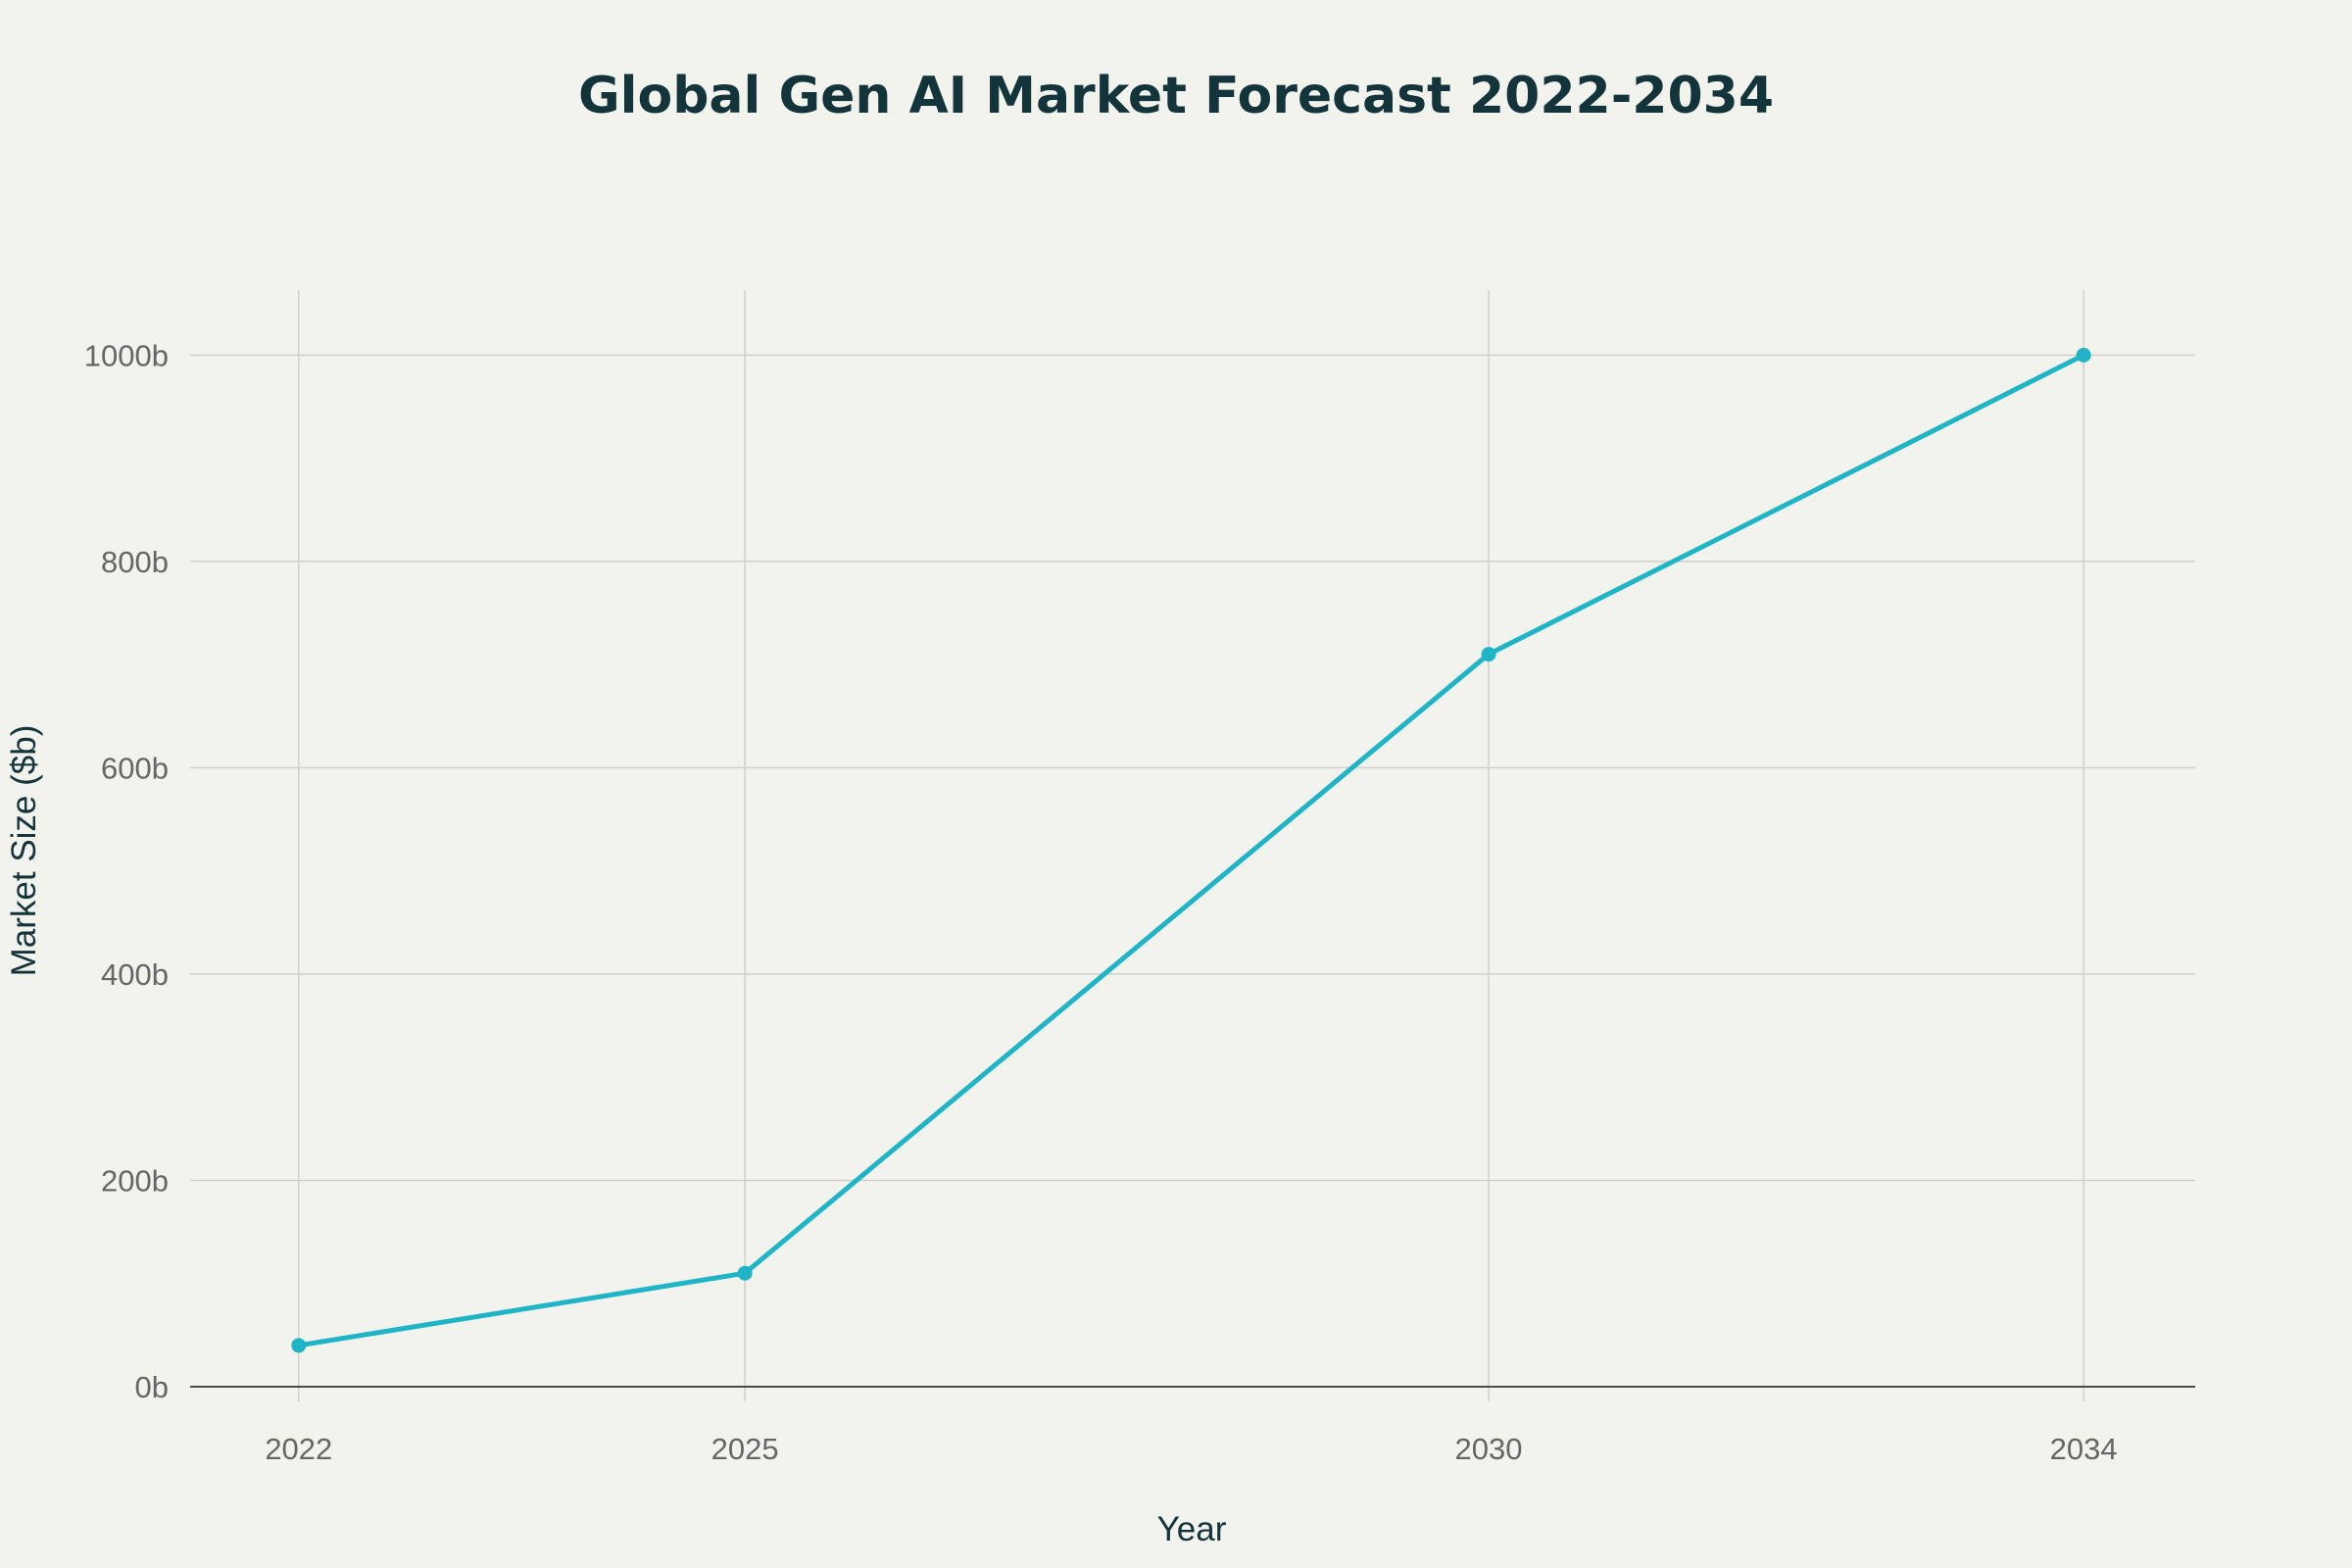 Image resolution: width=2352 pixels, height=1568 pixels. Describe the element at coordinates (1192, 1529) in the screenshot. I see `x-axis-title: Year` at that location.